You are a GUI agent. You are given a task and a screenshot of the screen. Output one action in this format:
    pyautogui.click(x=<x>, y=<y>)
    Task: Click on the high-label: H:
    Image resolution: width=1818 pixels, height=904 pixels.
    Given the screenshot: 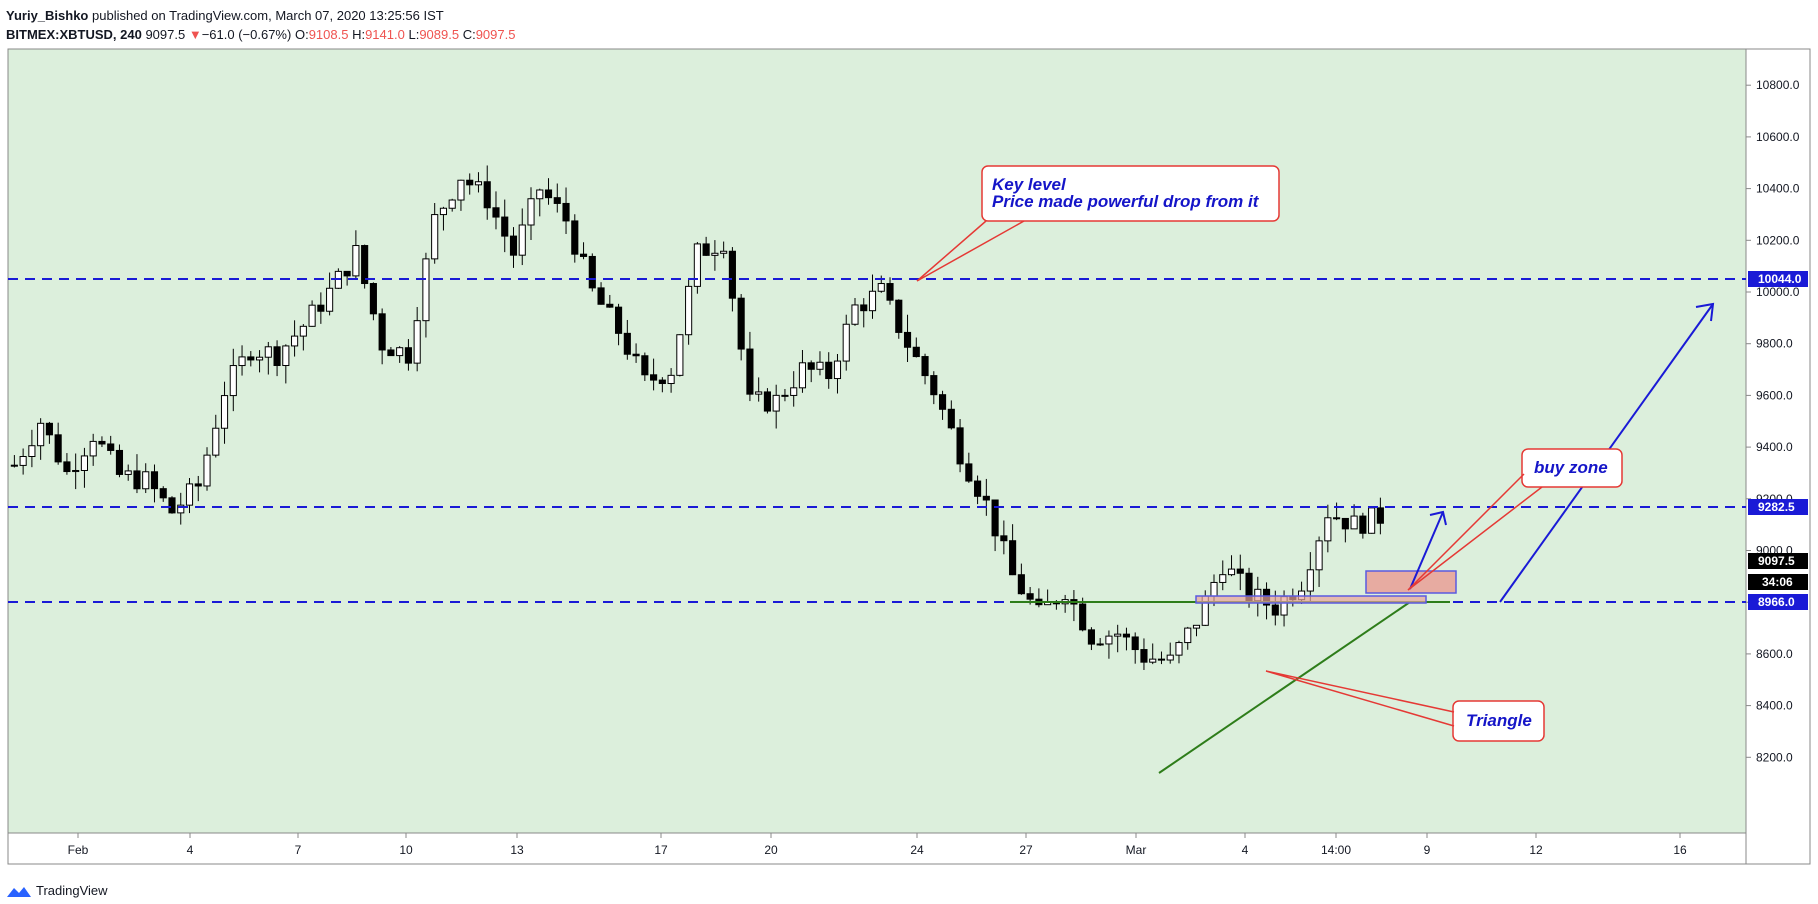 What is the action you would take?
    pyautogui.click(x=359, y=34)
    